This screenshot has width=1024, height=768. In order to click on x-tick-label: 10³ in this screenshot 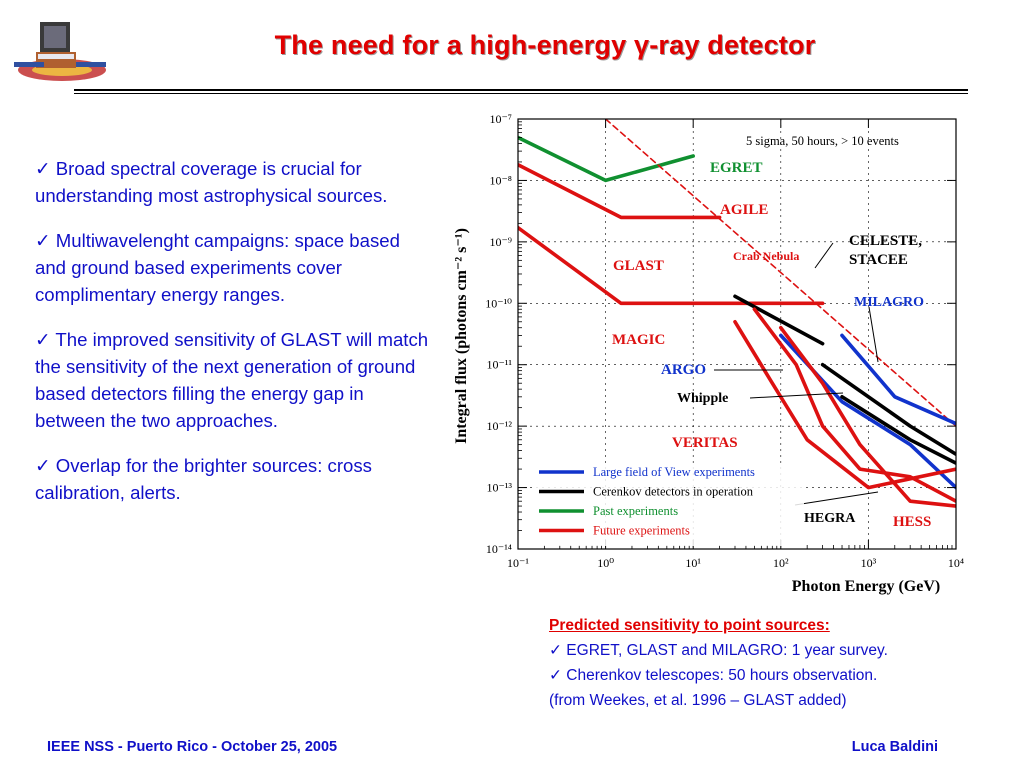, I will do `click(869, 563)`.